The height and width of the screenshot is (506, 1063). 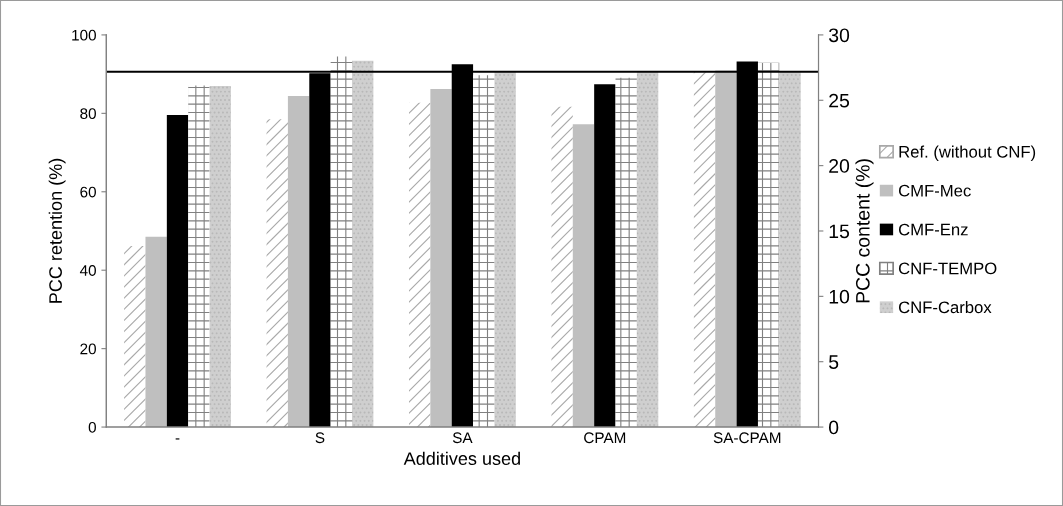 I want to click on legend-label: Ref. (without CNF), so click(x=967, y=153).